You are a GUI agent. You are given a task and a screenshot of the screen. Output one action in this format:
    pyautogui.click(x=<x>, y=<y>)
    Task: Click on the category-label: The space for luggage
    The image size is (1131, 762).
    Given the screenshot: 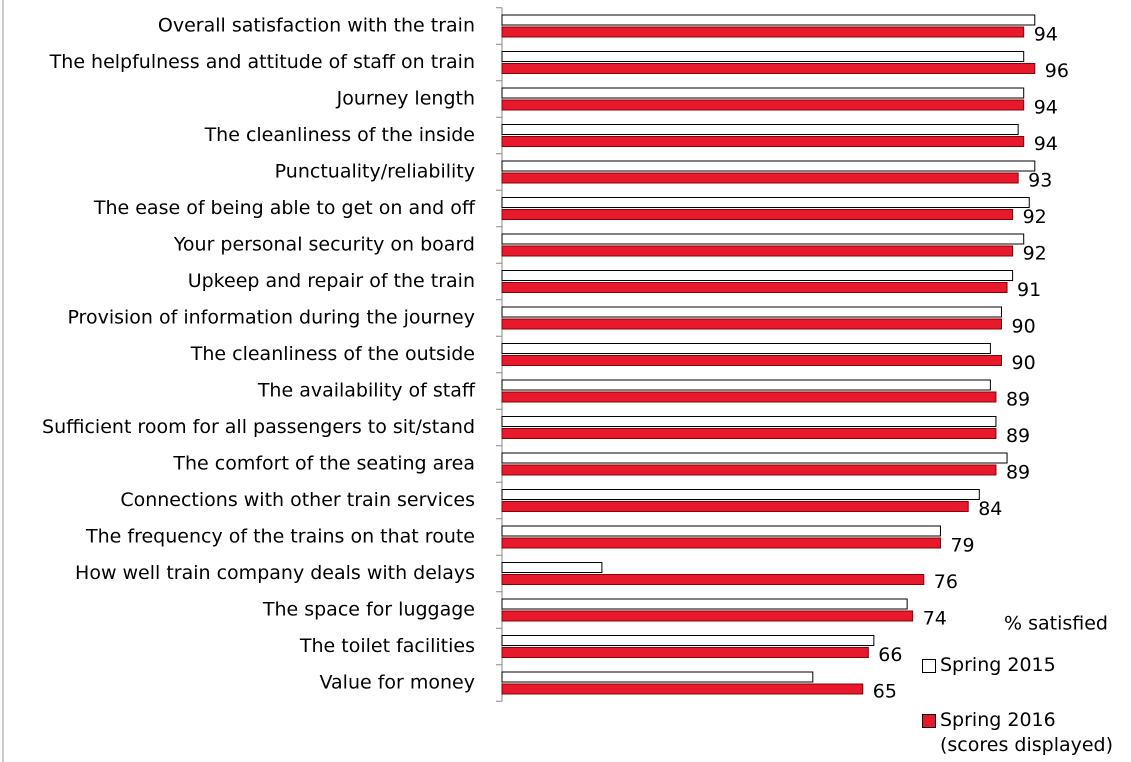 What is the action you would take?
    pyautogui.click(x=368, y=610)
    